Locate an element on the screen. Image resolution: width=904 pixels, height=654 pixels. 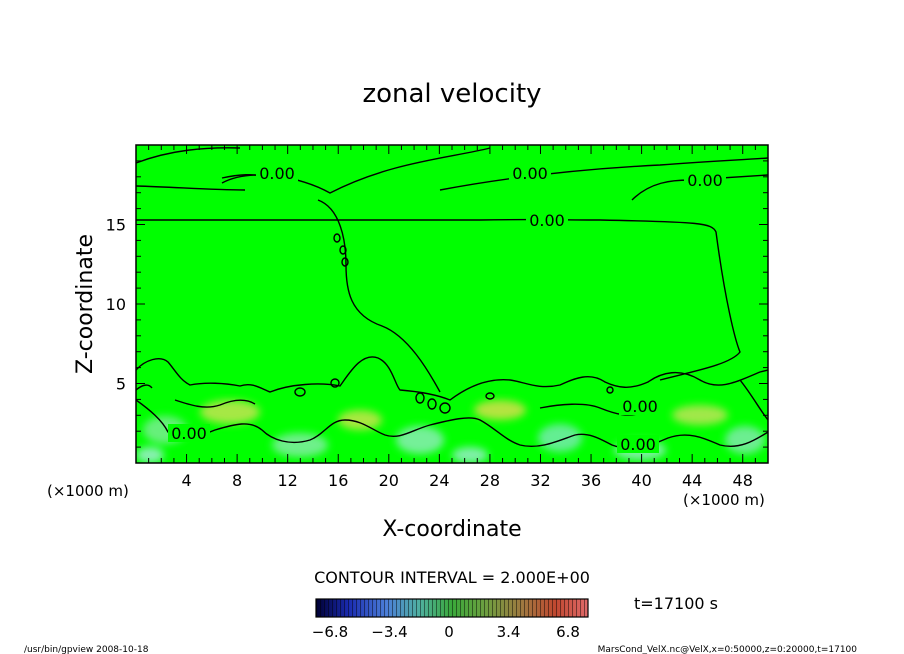
colorbar-tick-label: −6.8 is located at coordinates (330, 632).